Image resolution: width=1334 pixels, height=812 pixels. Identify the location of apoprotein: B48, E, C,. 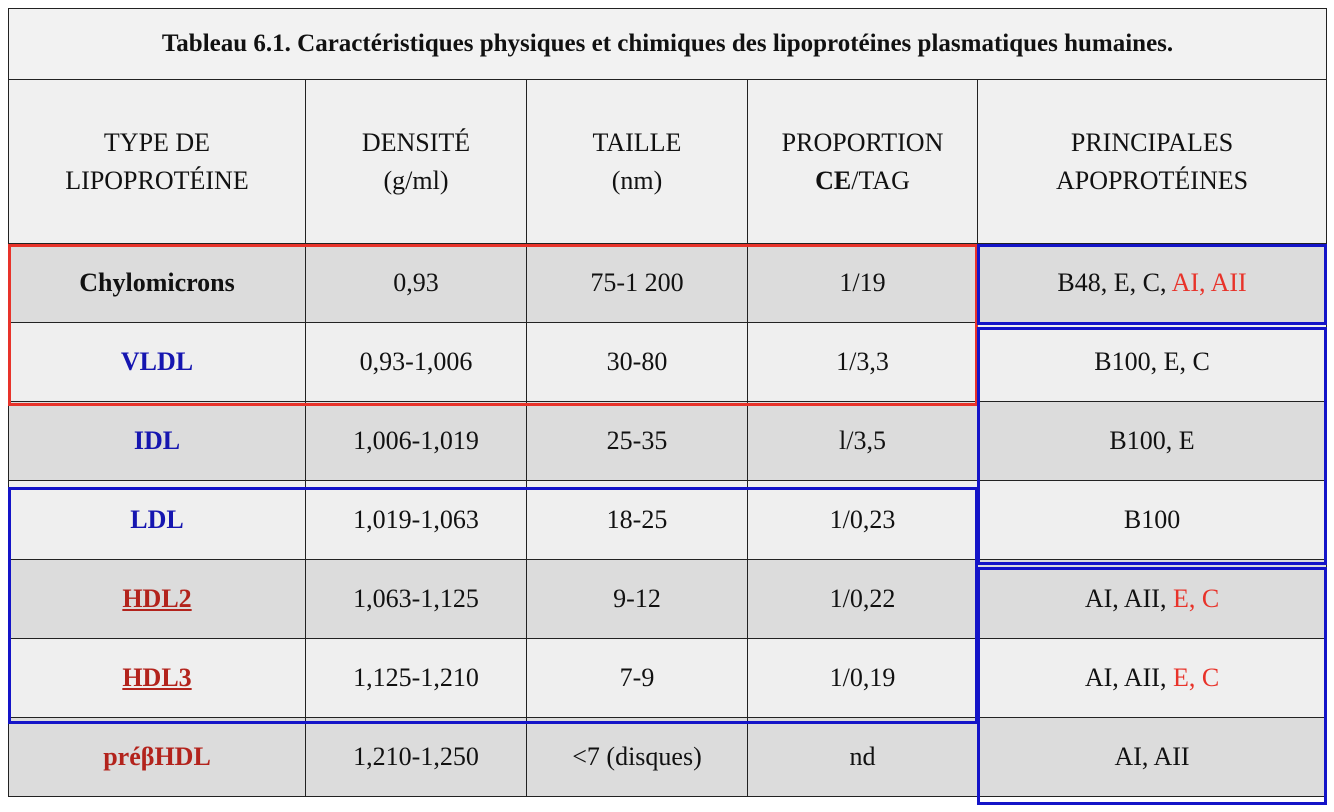
(1112, 282).